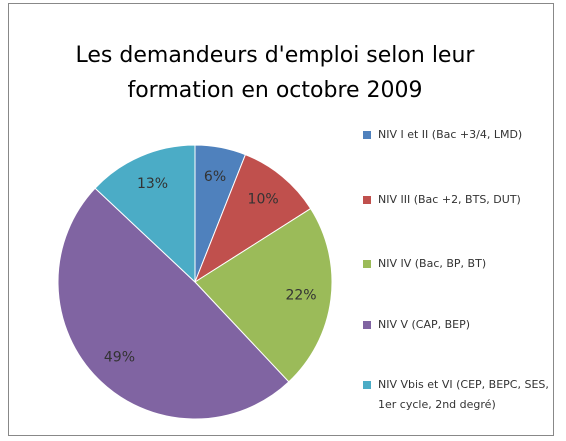 The width and height of the screenshot is (566, 441). I want to click on legend-label: NIV I et II (Bac +3/4, LMD), so click(450, 134).